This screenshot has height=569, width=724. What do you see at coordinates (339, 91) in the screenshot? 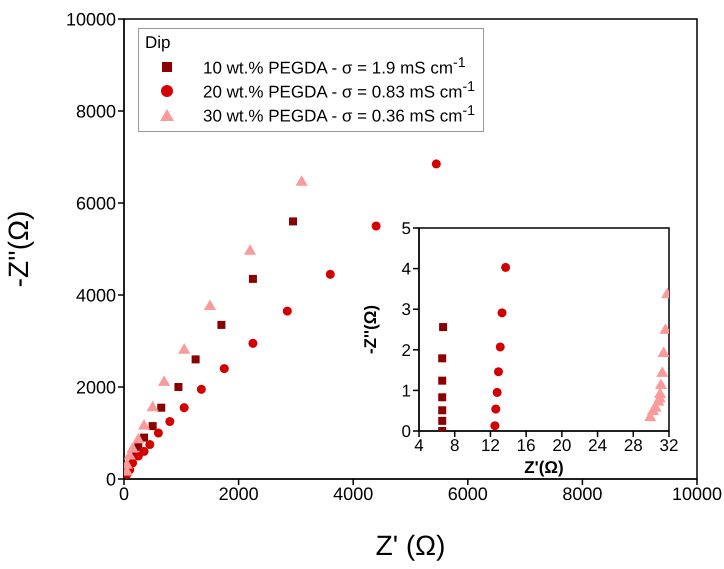
I see `legend-label: 20 wt.% PEGDA - σ = 0.83 mS cm$^{-1}$` at bounding box center [339, 91].